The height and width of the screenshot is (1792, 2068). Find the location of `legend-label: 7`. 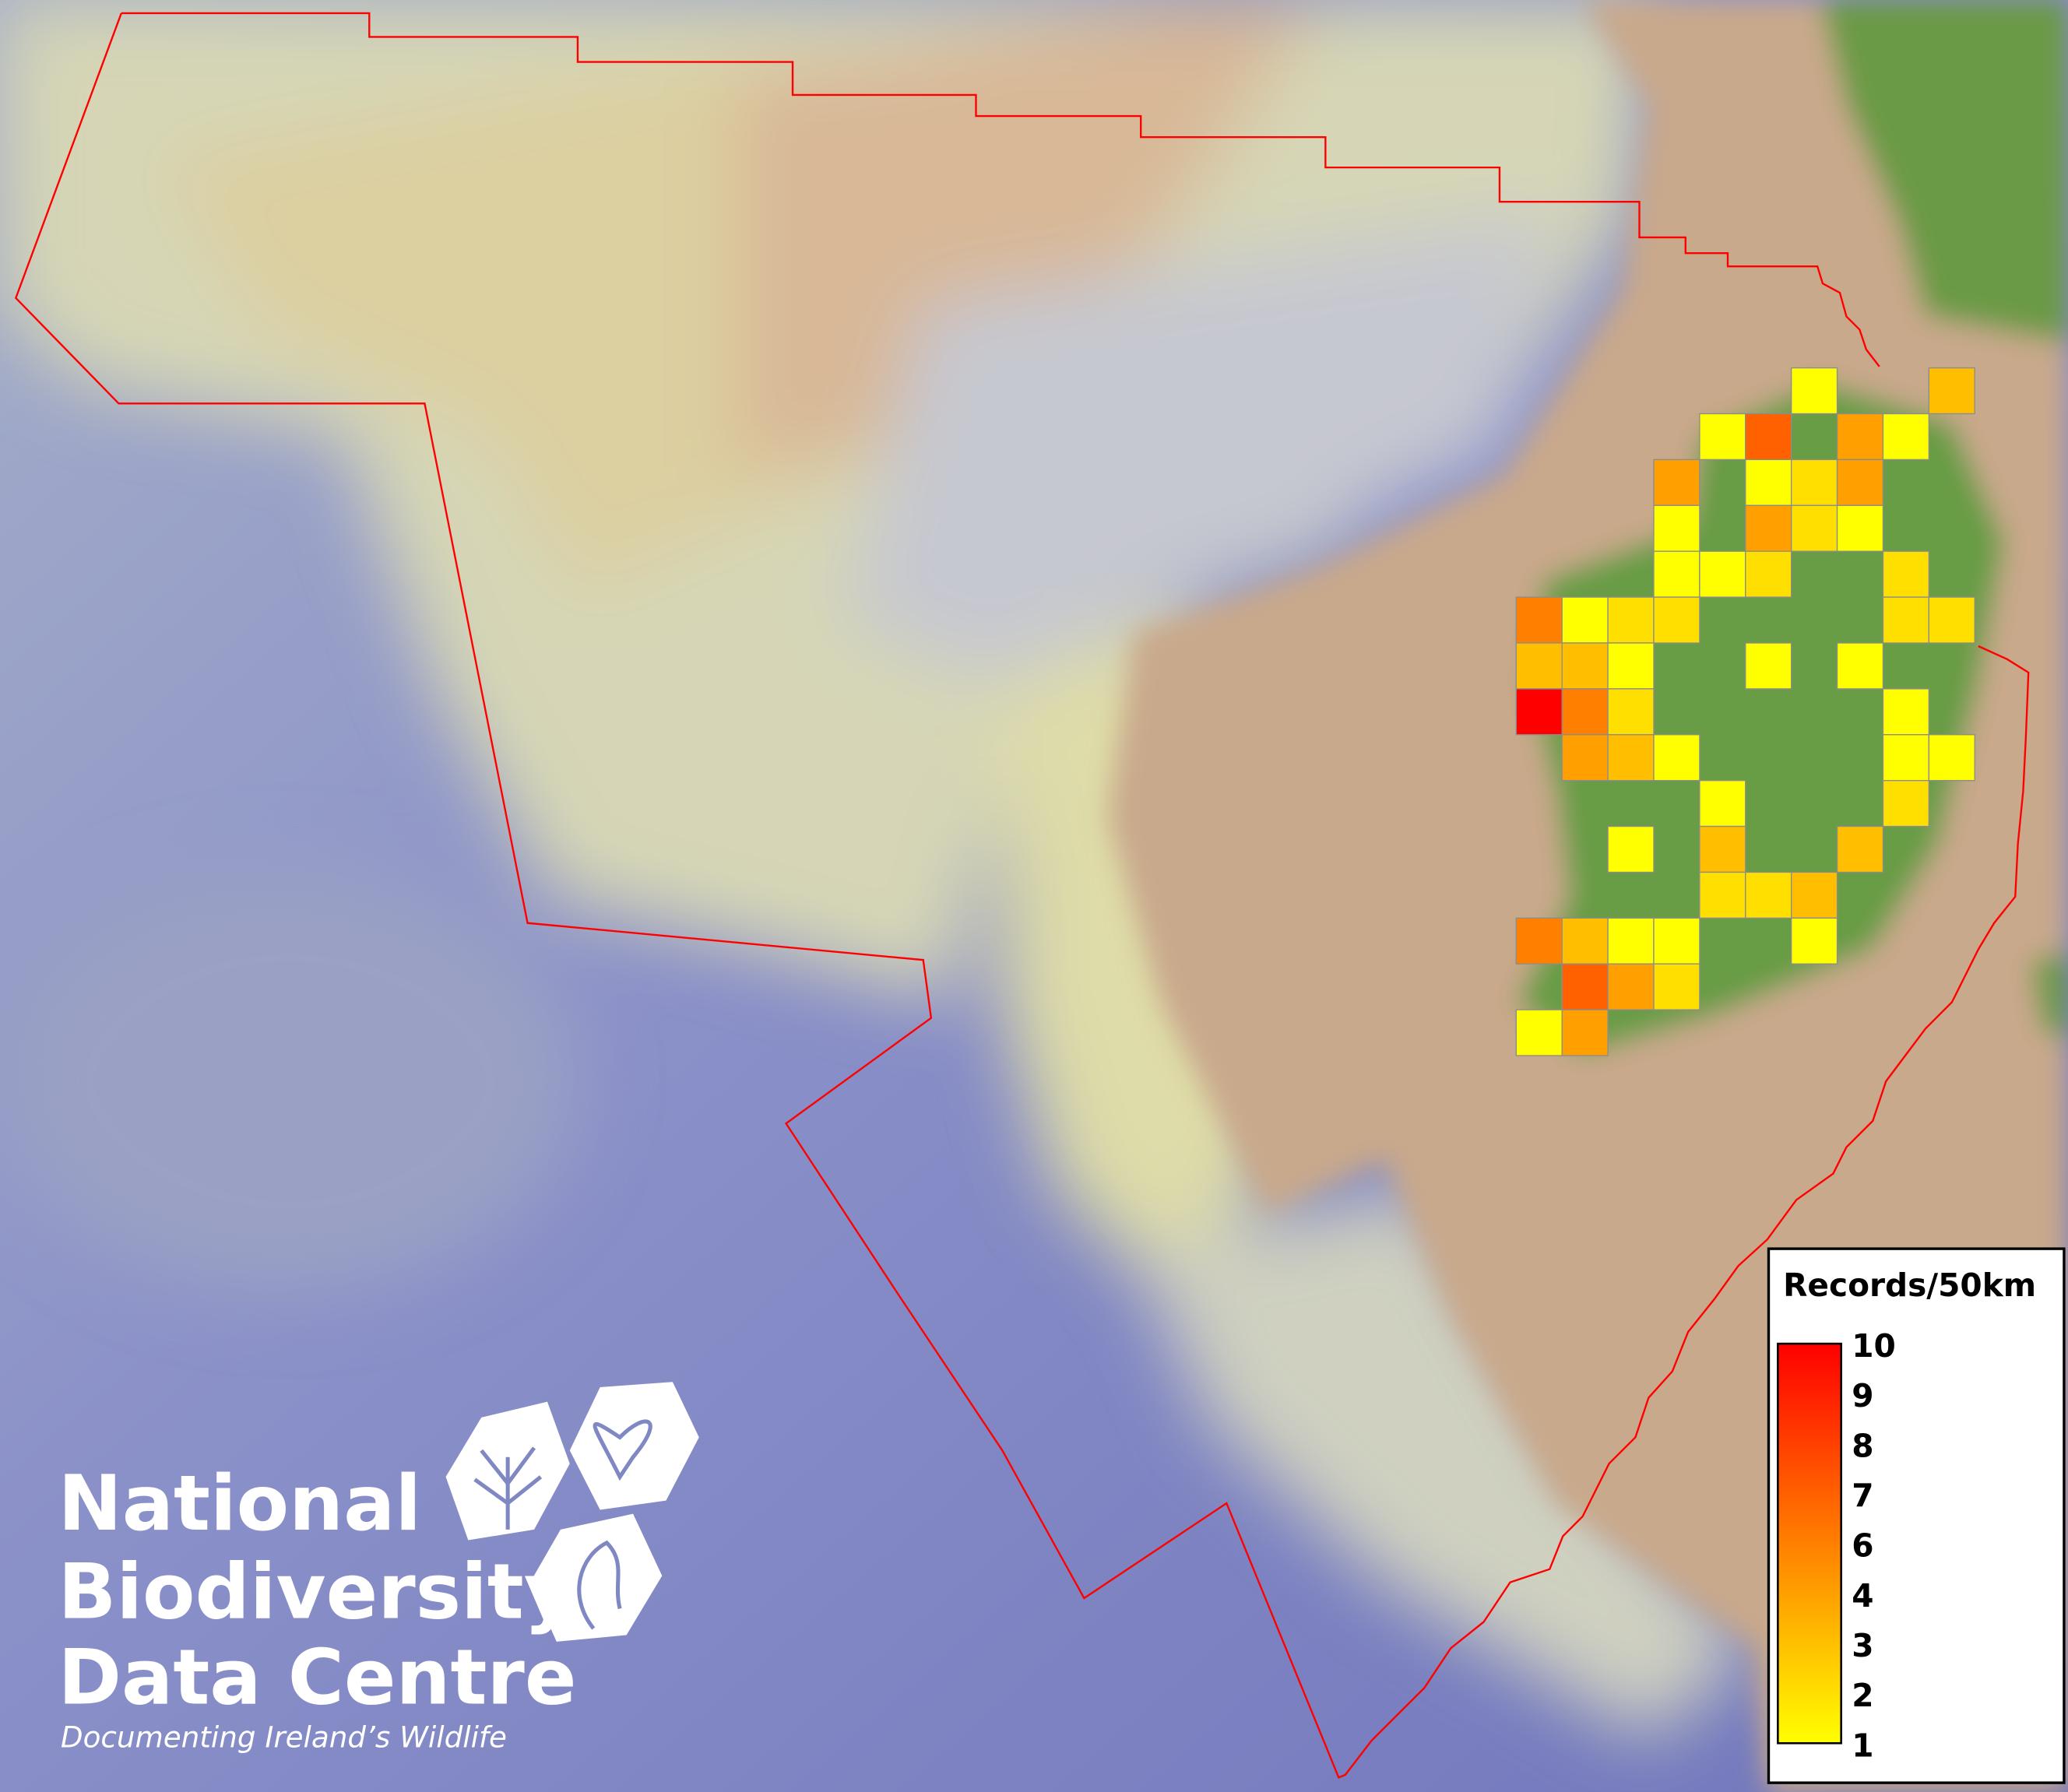

legend-label: 7 is located at coordinates (1863, 1495).